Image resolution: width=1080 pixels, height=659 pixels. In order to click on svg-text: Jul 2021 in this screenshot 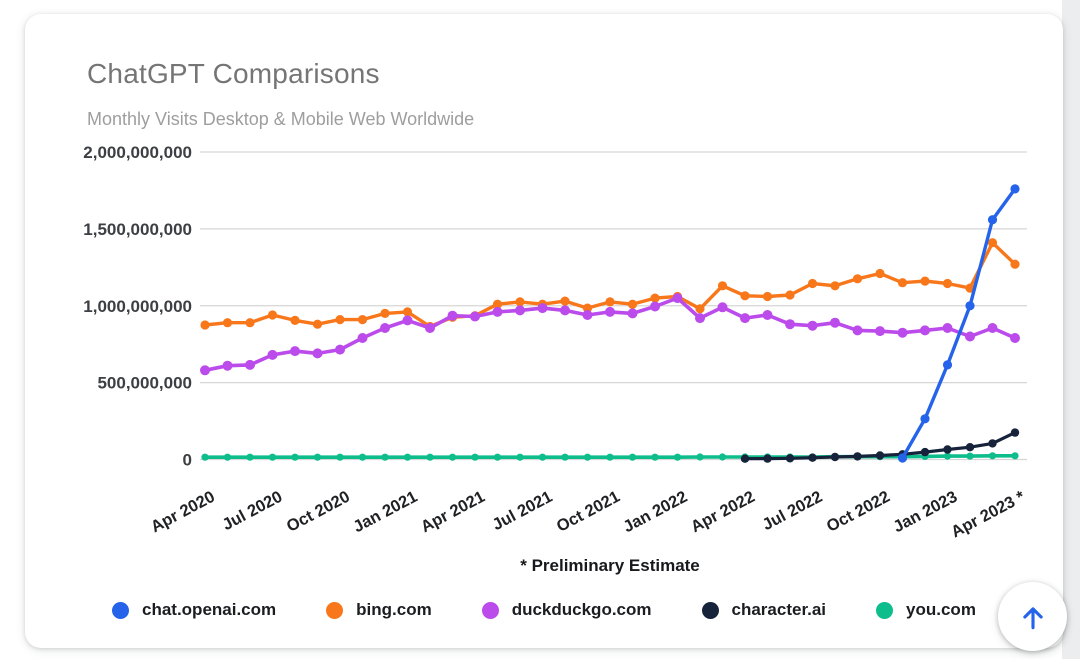, I will do `click(522, 511)`.